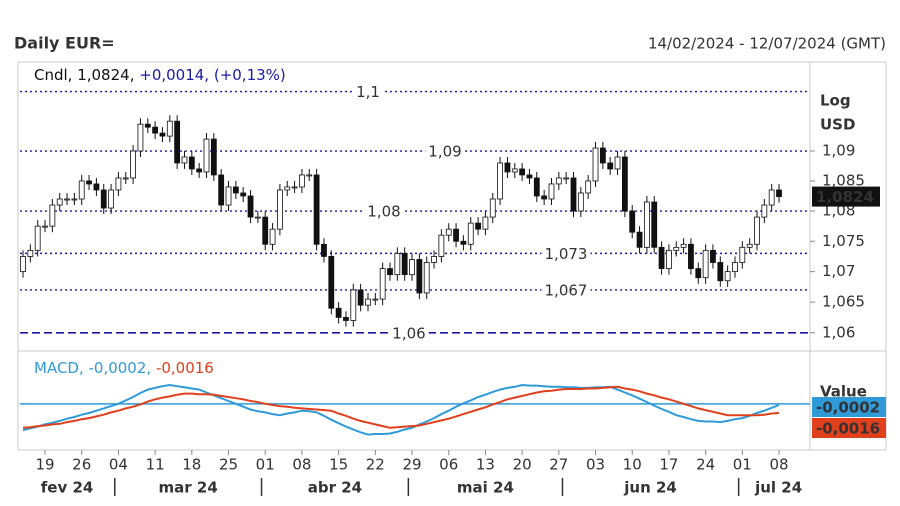 The image size is (900, 506). What do you see at coordinates (668, 465) in the screenshot?
I see `x-tick-label: 17` at bounding box center [668, 465].